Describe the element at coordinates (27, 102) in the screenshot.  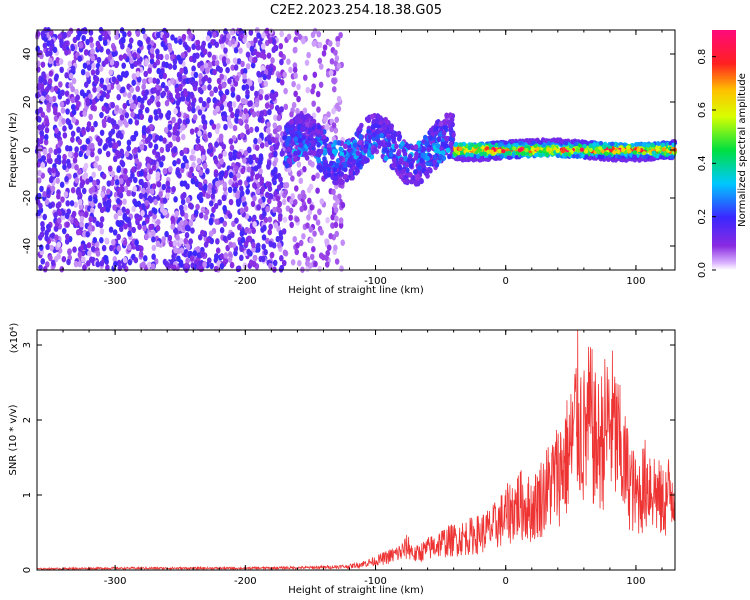
I see `heatmap-y-tick-label: 20` at that location.